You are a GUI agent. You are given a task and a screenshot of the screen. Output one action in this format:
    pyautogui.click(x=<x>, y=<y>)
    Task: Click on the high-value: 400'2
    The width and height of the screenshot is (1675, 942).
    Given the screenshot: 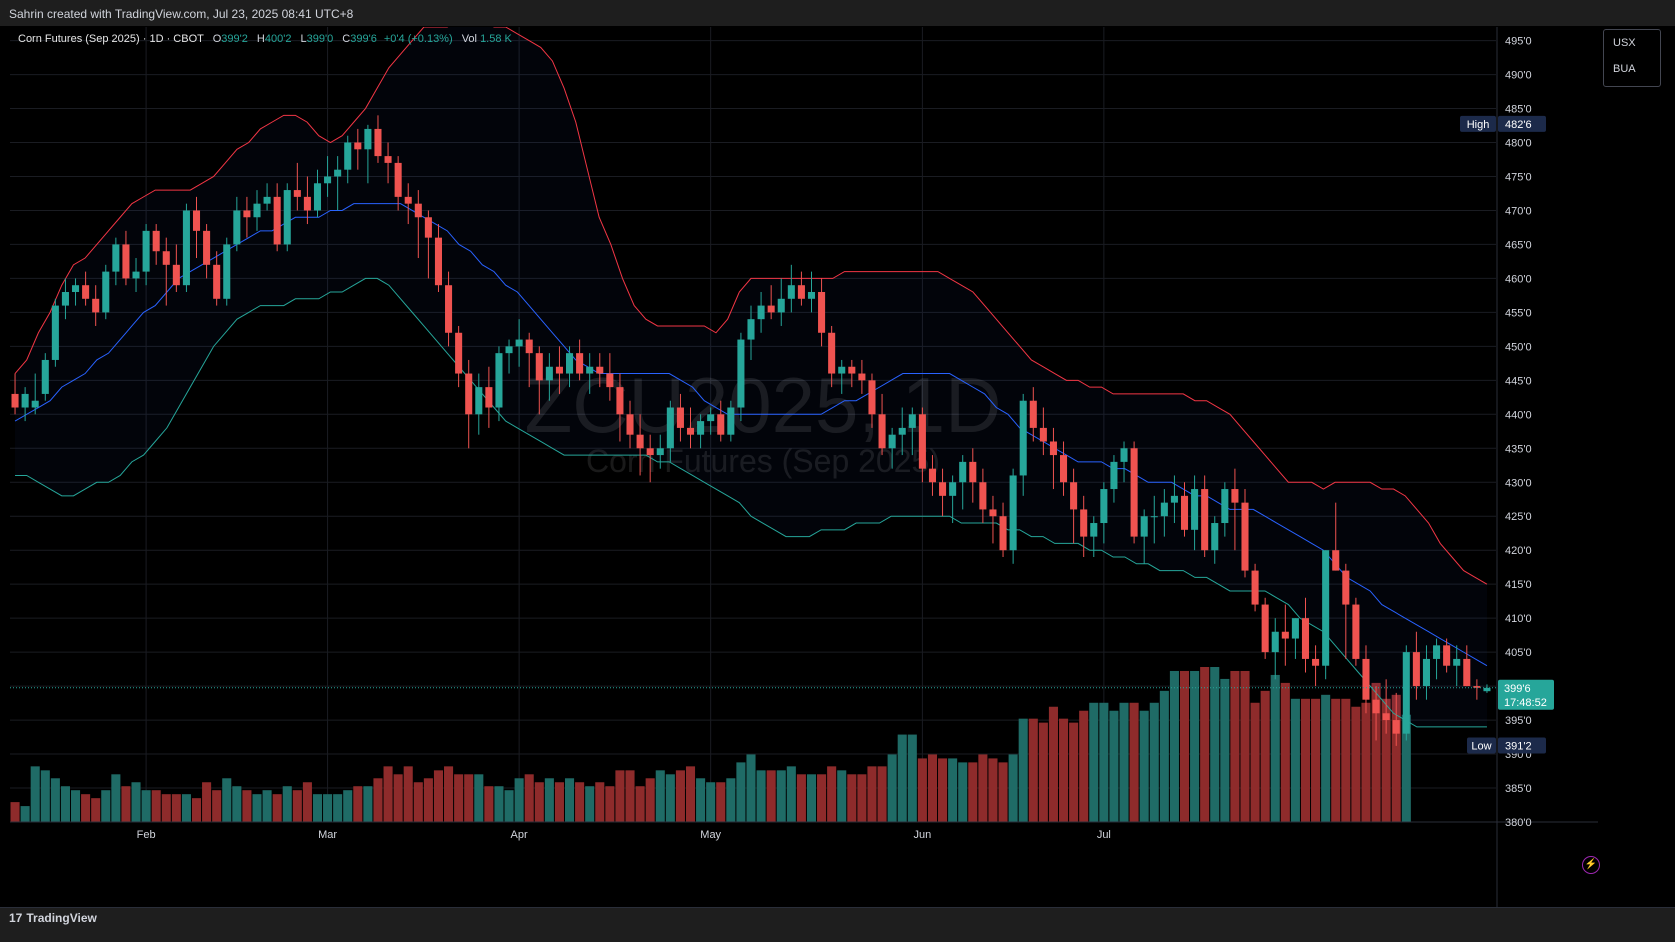 What is the action you would take?
    pyautogui.click(x=278, y=39)
    